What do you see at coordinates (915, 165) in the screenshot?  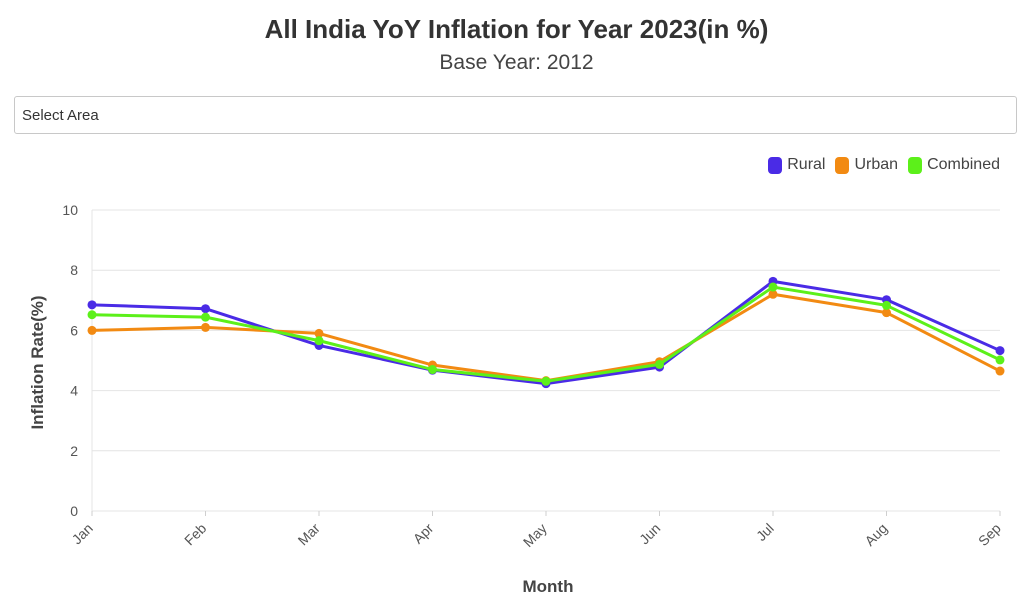 I see `legend-swatch-combined` at bounding box center [915, 165].